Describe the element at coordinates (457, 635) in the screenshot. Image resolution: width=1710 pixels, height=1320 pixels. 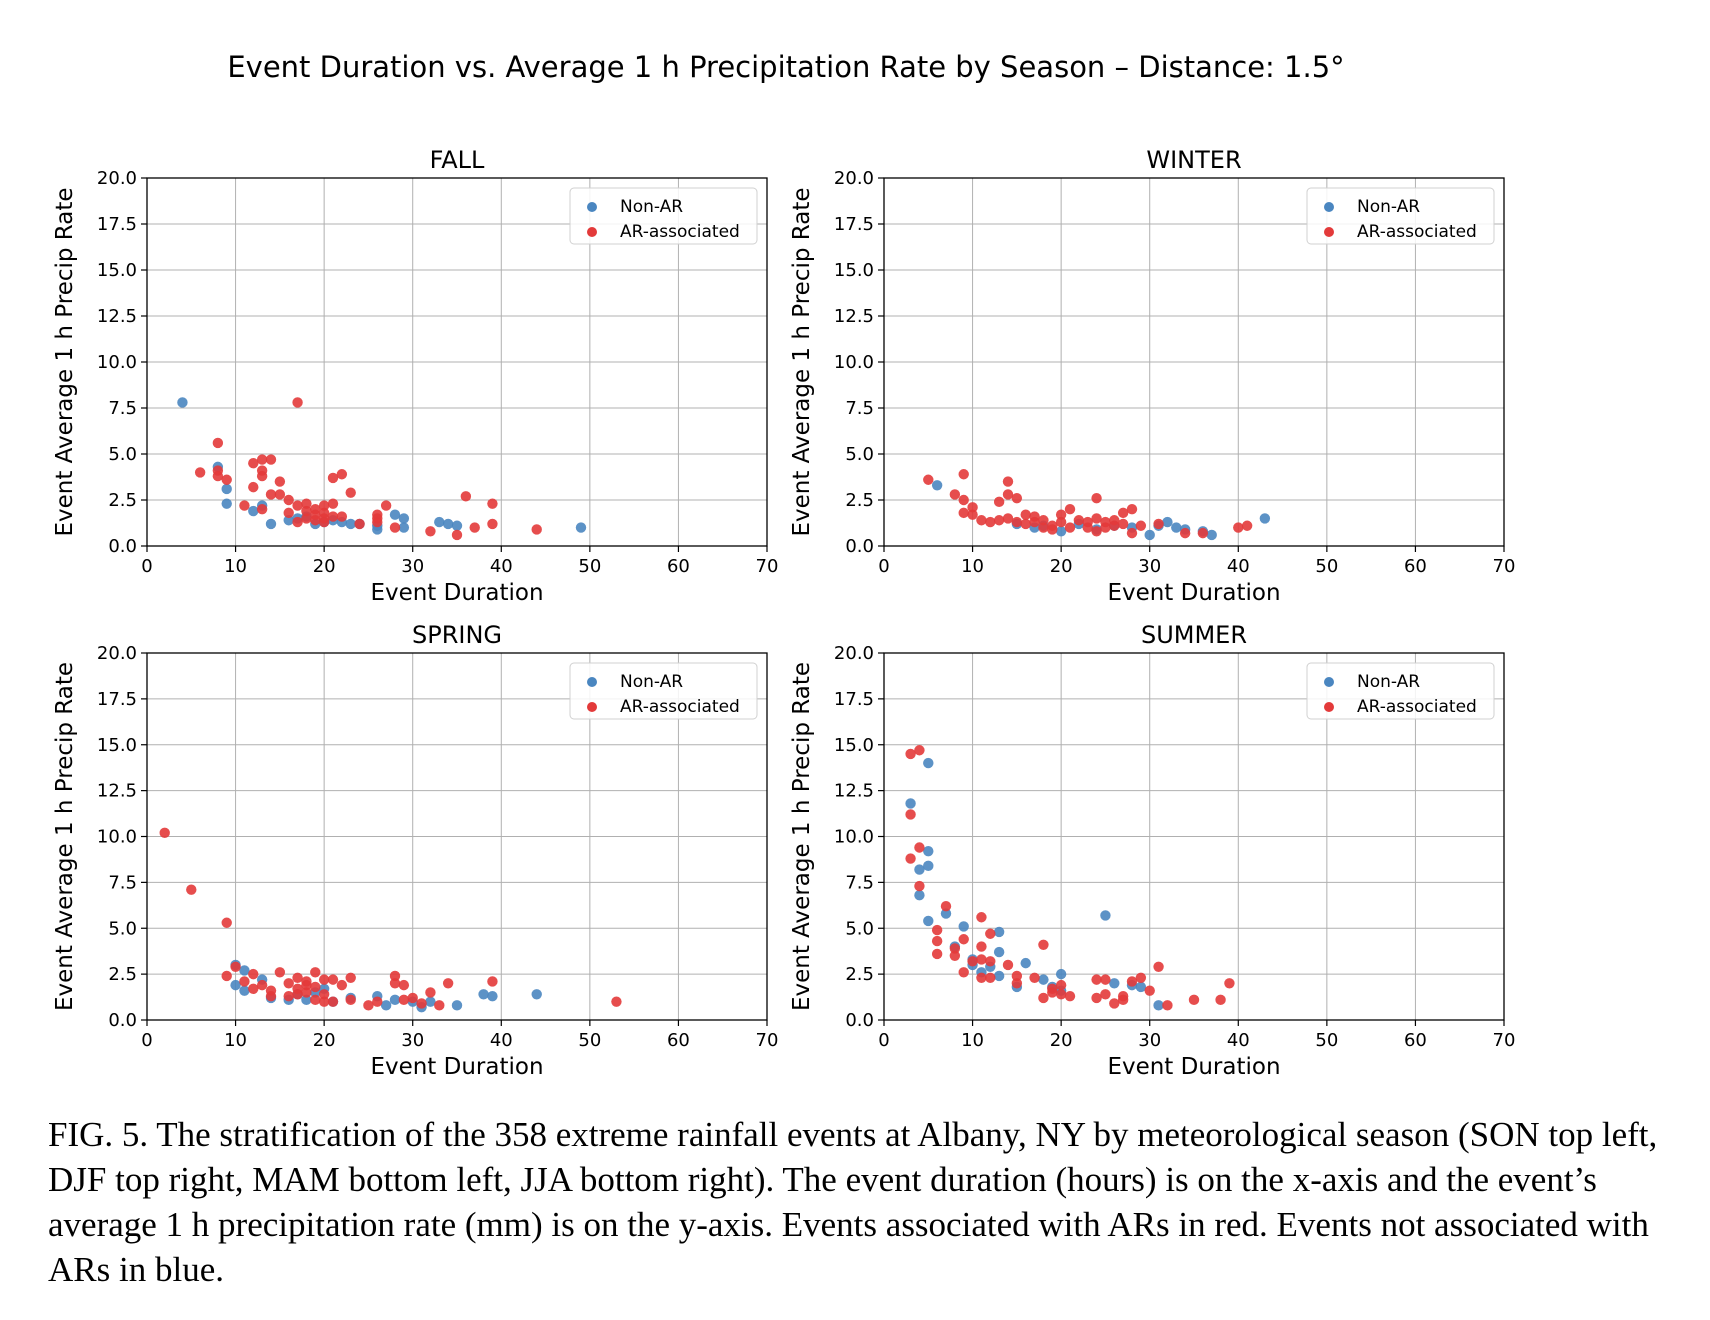
I see `panel-title: SPRING` at that location.